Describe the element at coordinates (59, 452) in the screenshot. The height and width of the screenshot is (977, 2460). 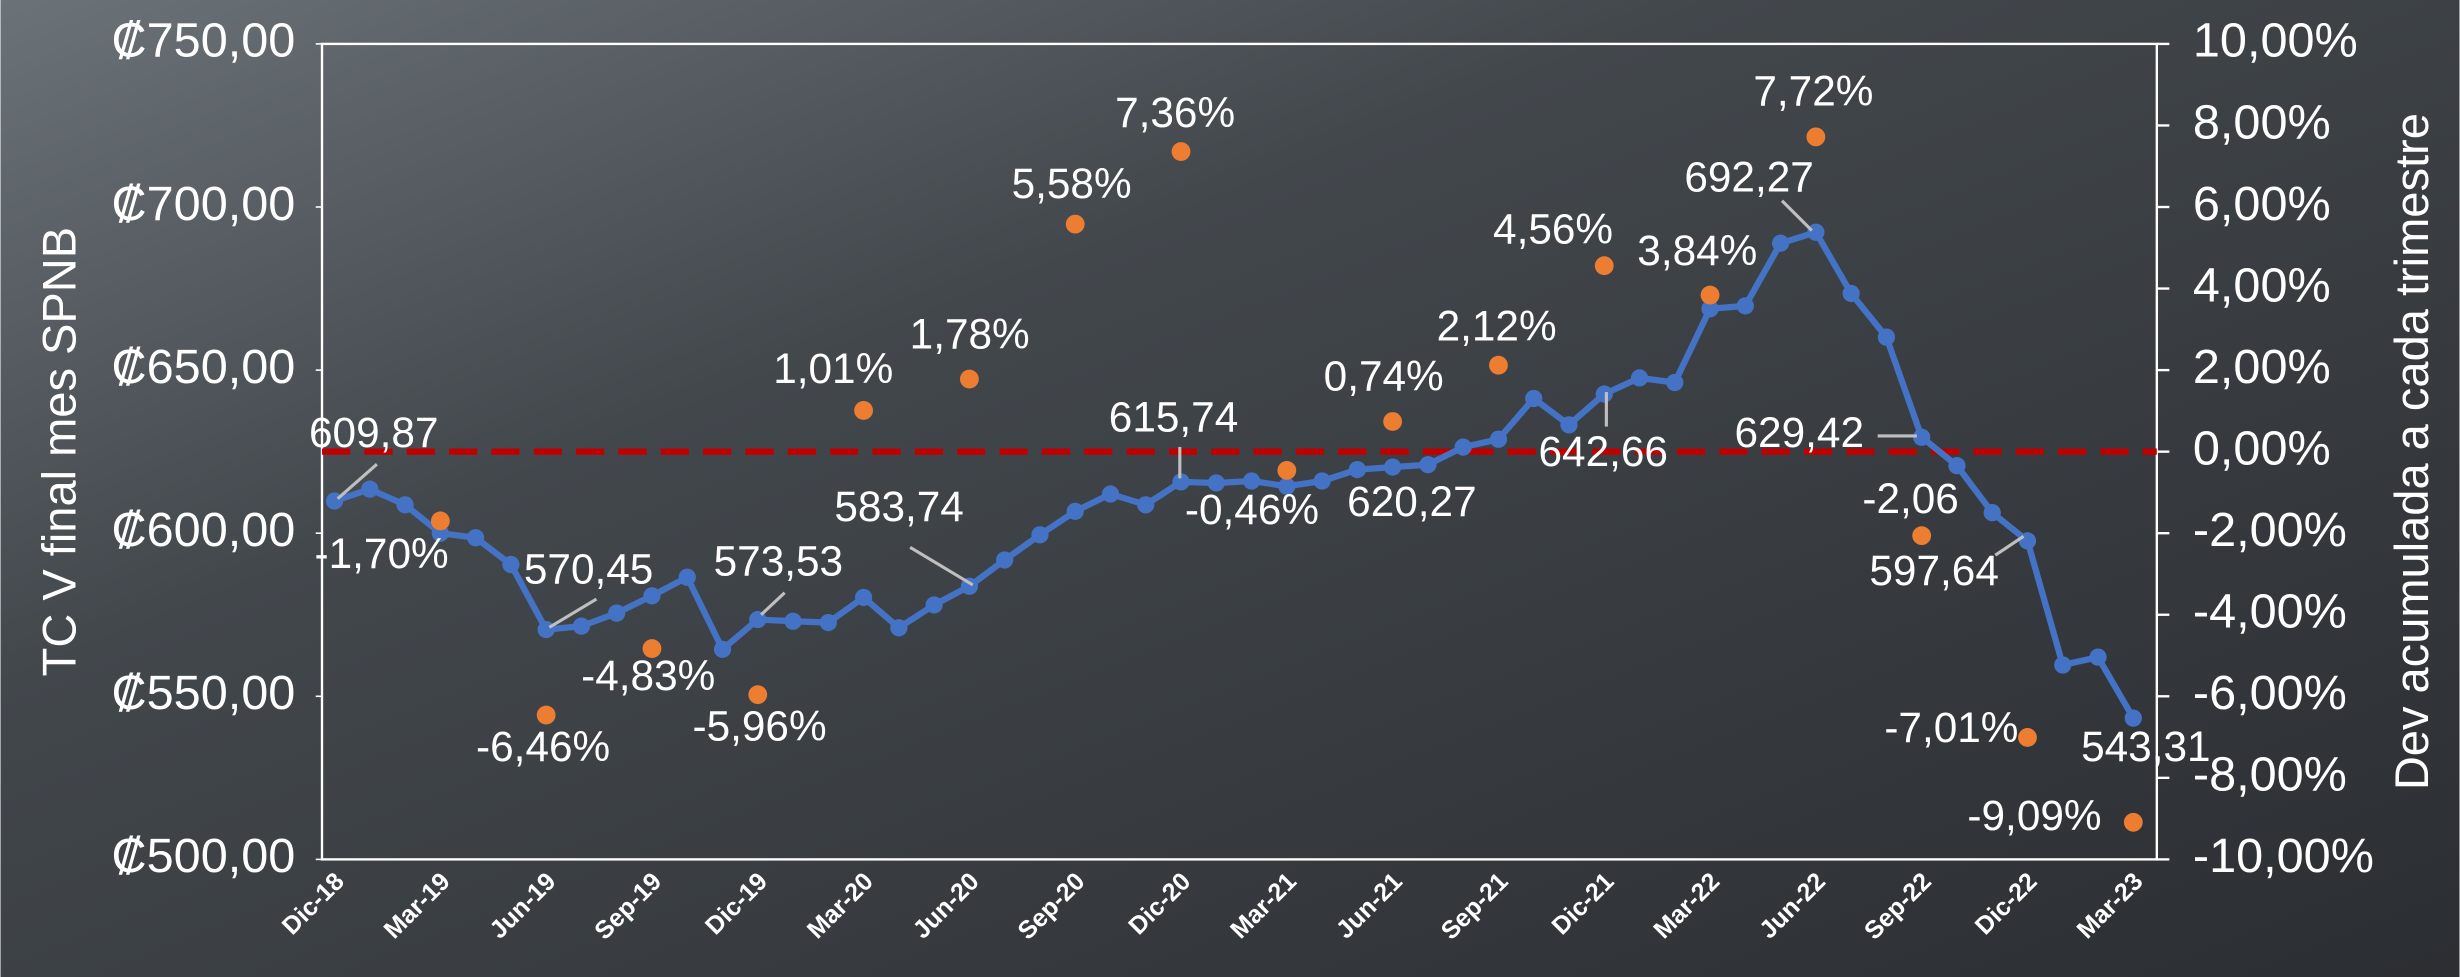
I see `y-axis-label: TC V final mes SPNB` at that location.